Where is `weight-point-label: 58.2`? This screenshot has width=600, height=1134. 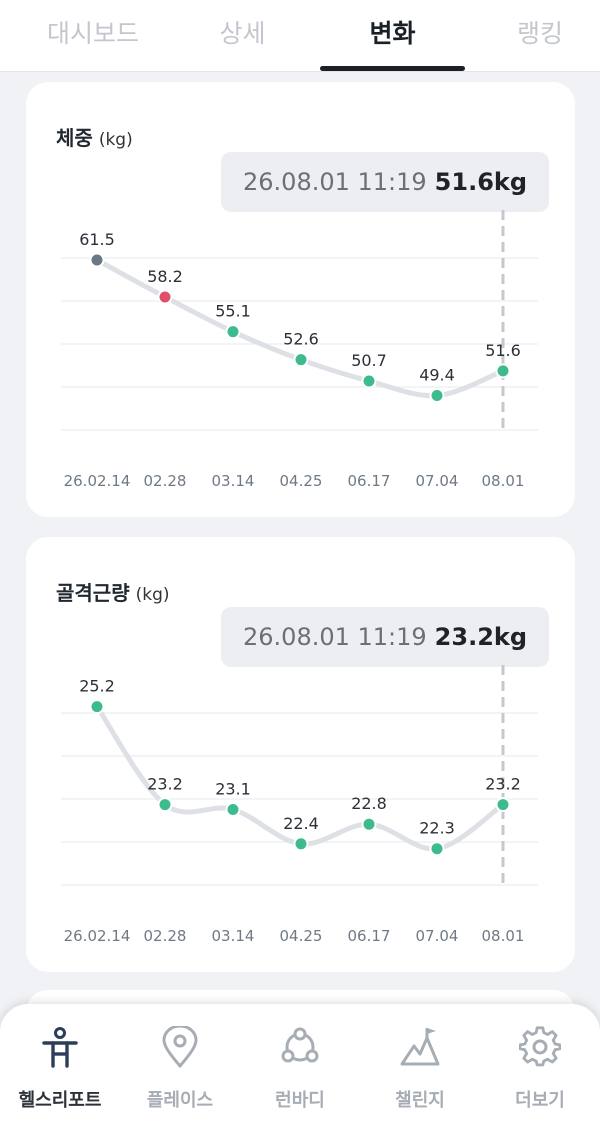 weight-point-label: 58.2 is located at coordinates (165, 276).